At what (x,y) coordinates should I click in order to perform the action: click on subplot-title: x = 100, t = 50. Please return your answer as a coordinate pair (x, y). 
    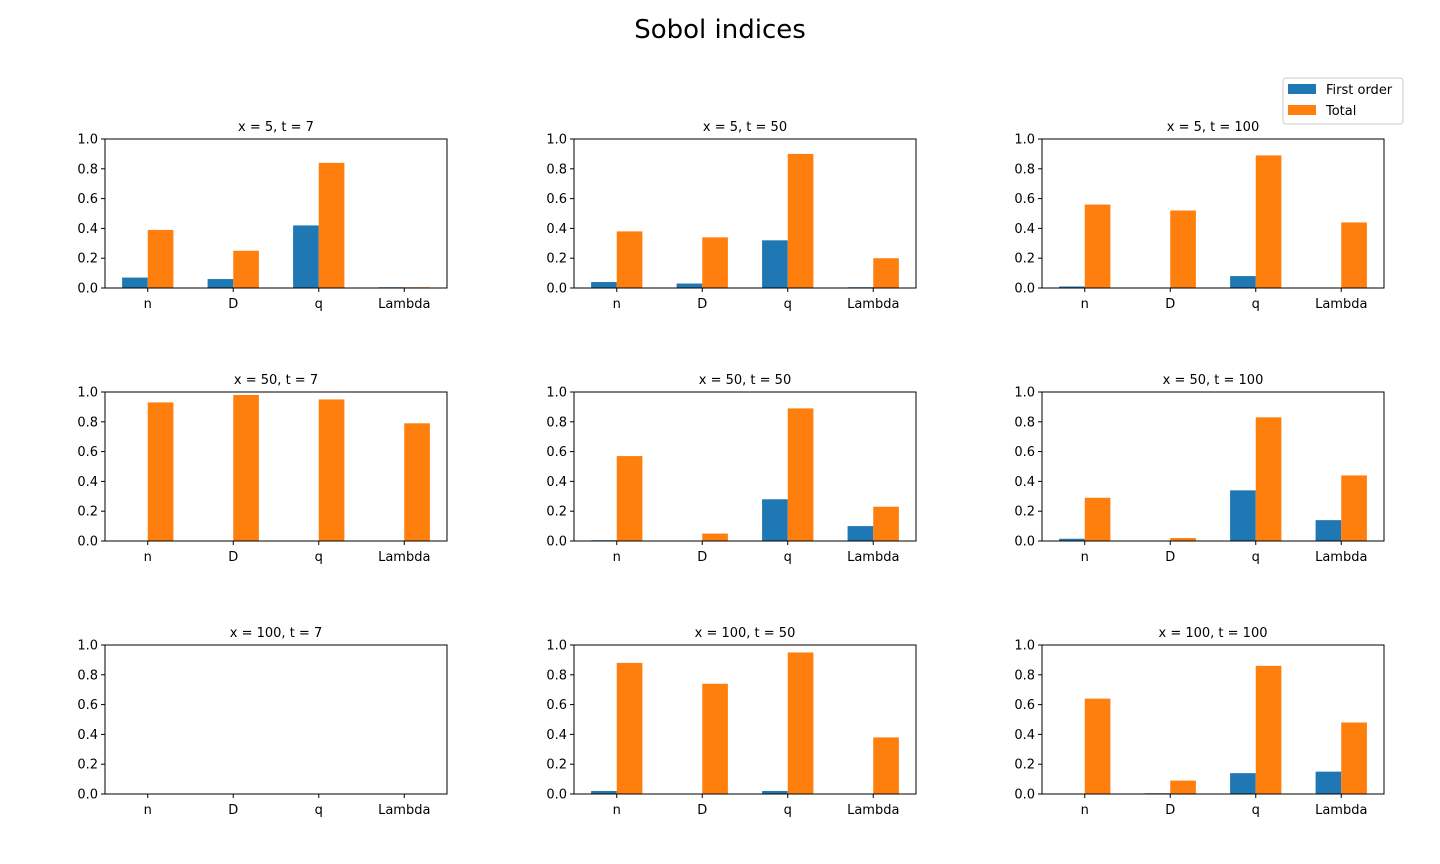
    Looking at the image, I should click on (745, 633).